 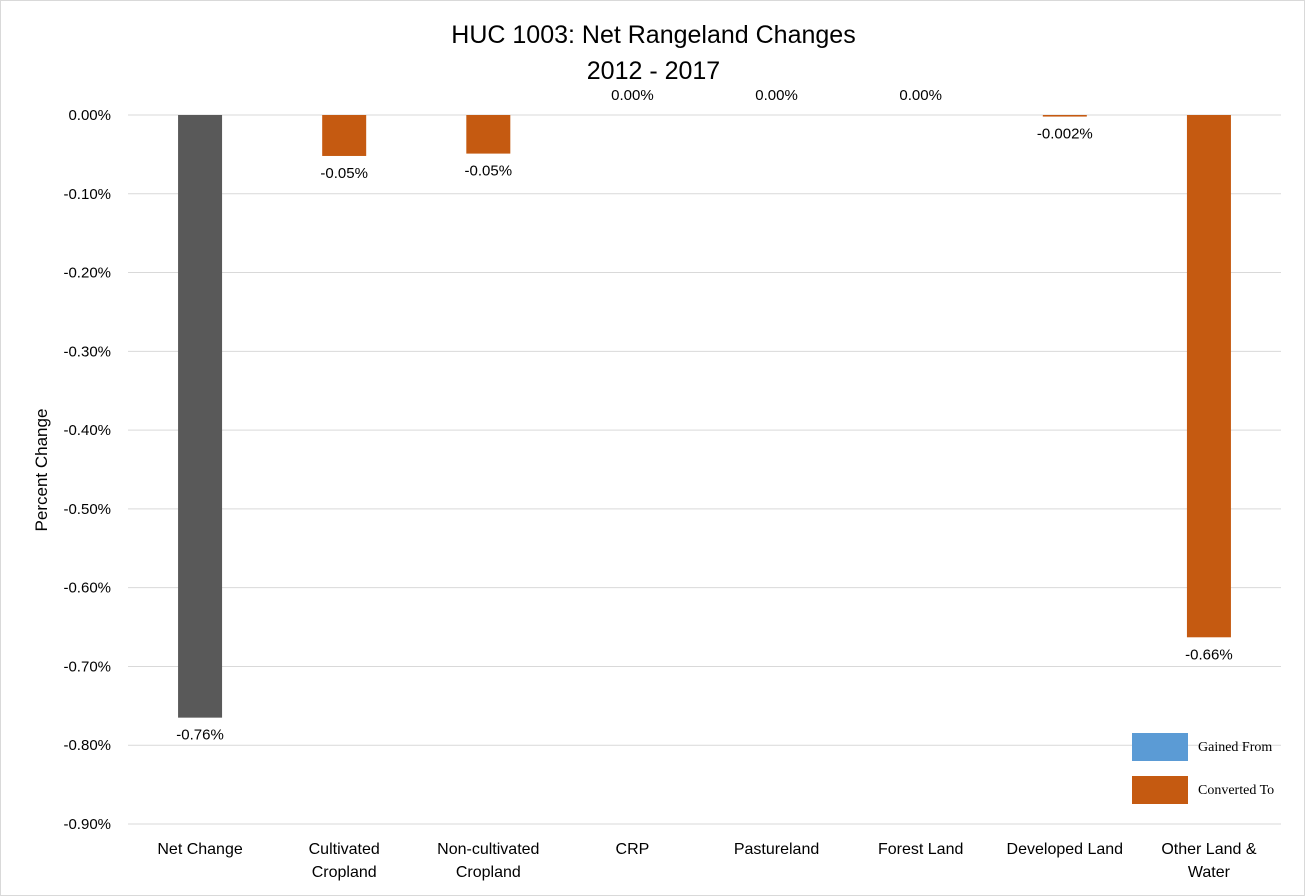 What do you see at coordinates (1209, 861) in the screenshot?
I see `x-tick-label: Other Land & Water` at bounding box center [1209, 861].